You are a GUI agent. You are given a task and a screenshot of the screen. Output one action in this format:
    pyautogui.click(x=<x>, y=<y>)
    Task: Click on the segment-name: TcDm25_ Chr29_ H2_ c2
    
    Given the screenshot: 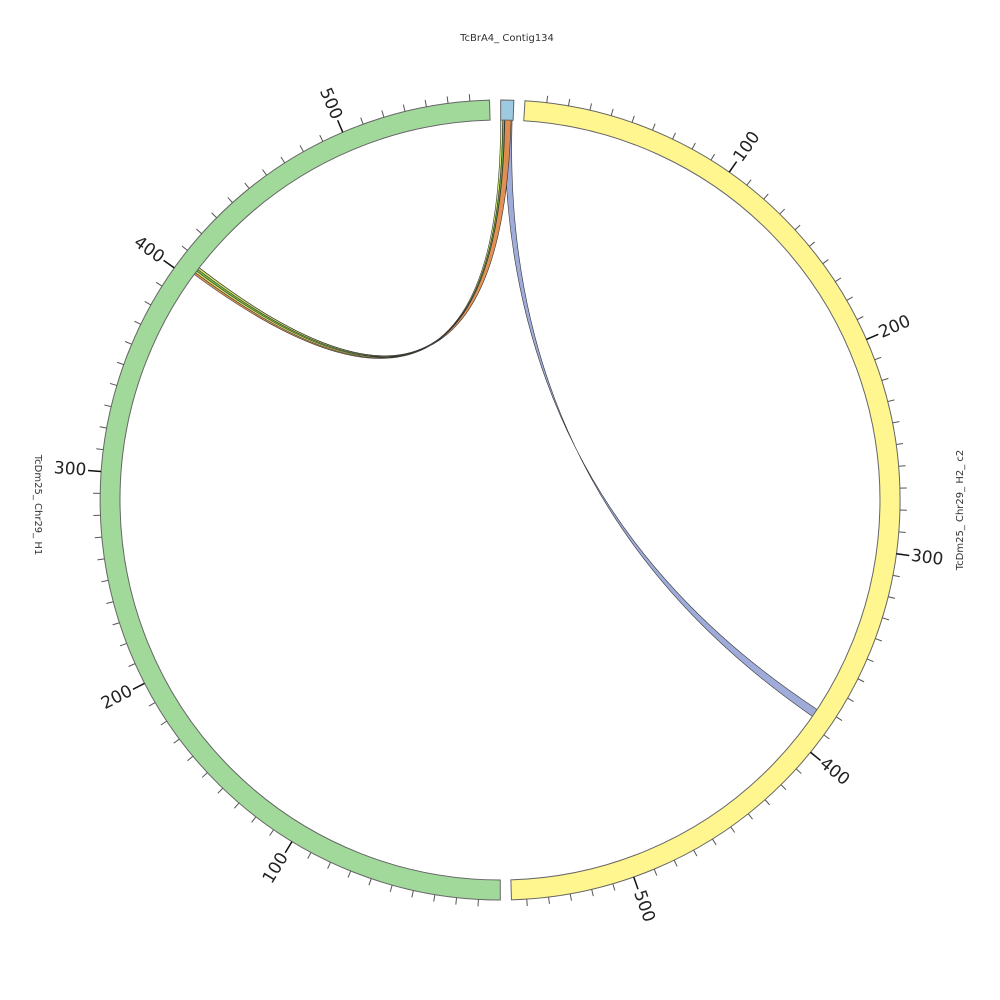 What is the action you would take?
    pyautogui.click(x=960, y=511)
    